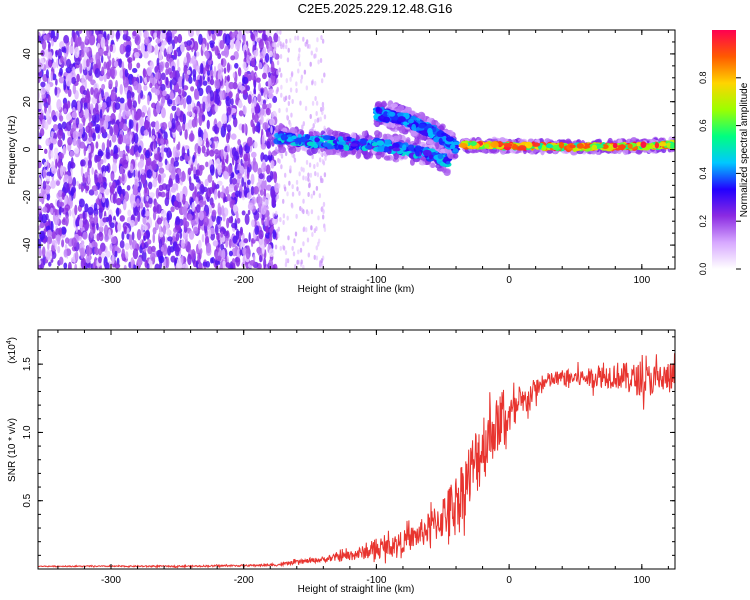 This screenshot has height=600, width=750. What do you see at coordinates (509, 458) in the screenshot?
I see `snr-x-tick: 0` at bounding box center [509, 458].